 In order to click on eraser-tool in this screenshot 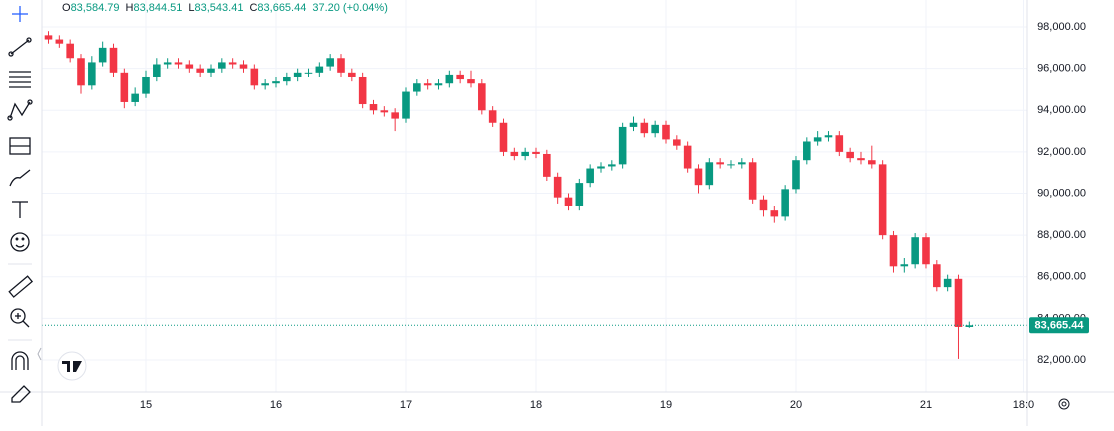, I will do `click(21, 394)`.